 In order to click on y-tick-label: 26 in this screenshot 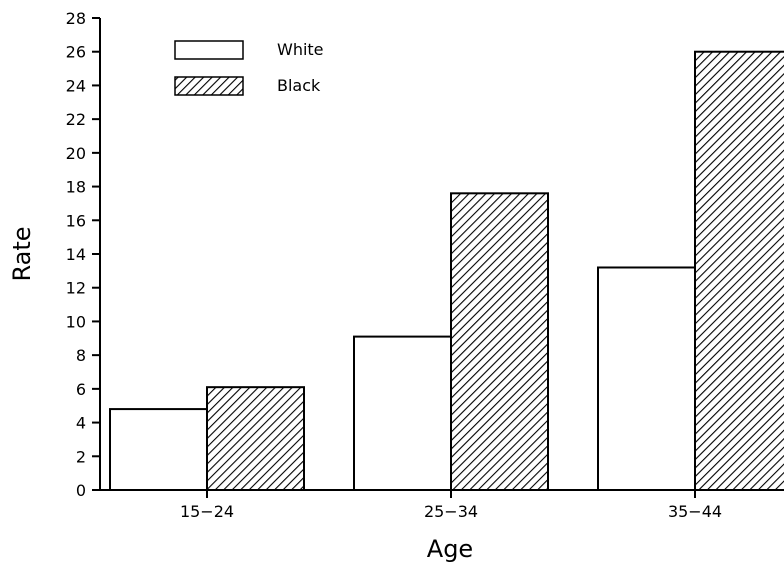, I will do `click(76, 52)`.